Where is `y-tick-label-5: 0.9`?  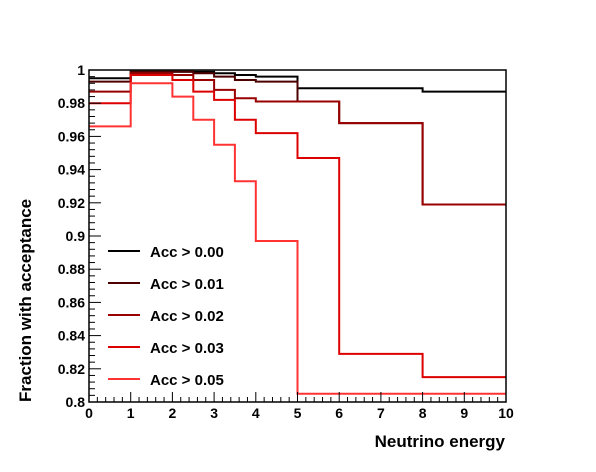
y-tick-label-5: 0.9 is located at coordinates (76, 236).